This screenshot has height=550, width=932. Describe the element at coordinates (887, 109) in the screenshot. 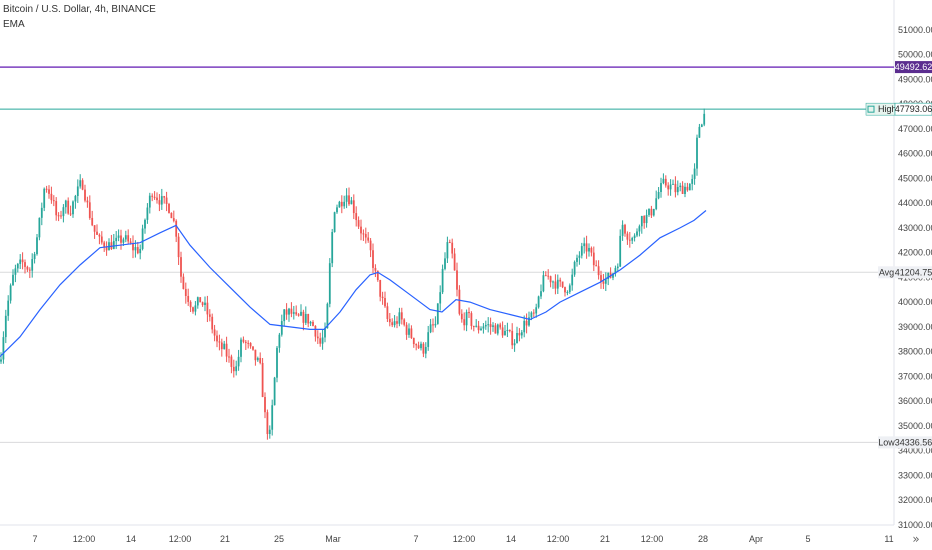

I see `svg-text: High` at that location.